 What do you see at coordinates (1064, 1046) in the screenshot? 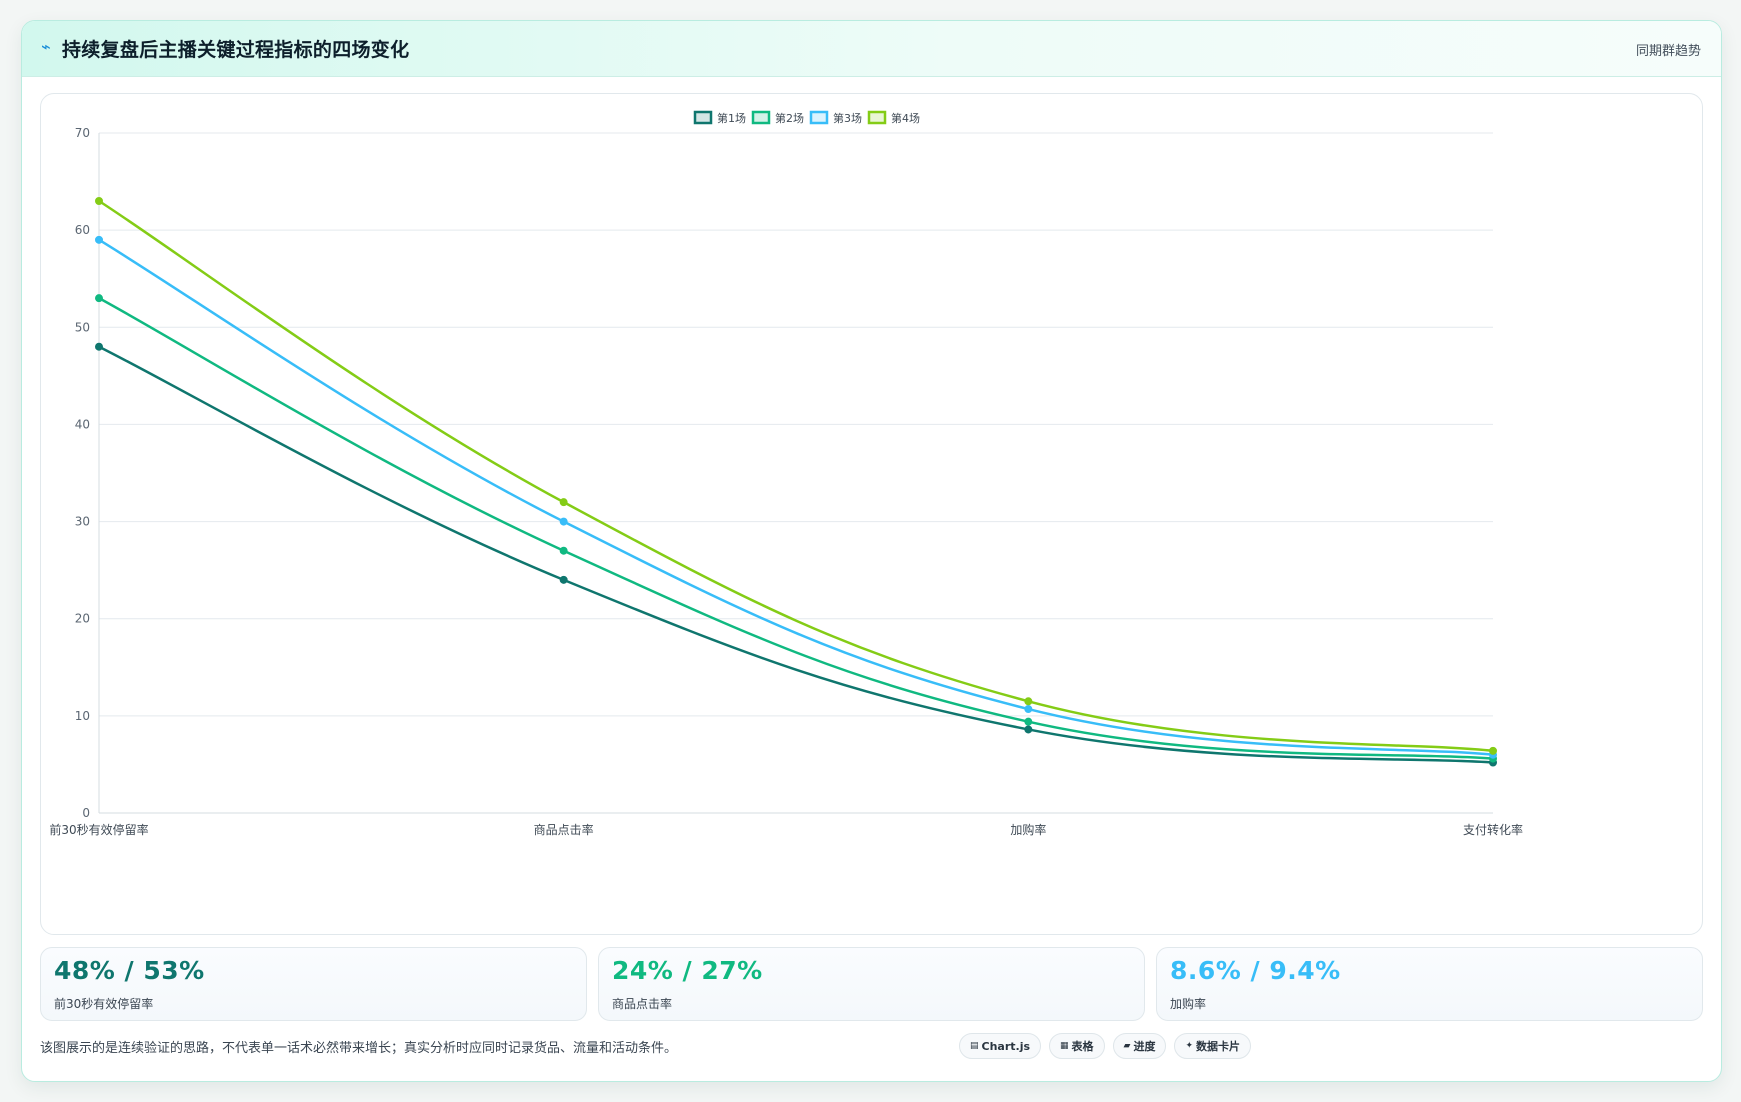
I see `table-icon: ▦` at bounding box center [1064, 1046].